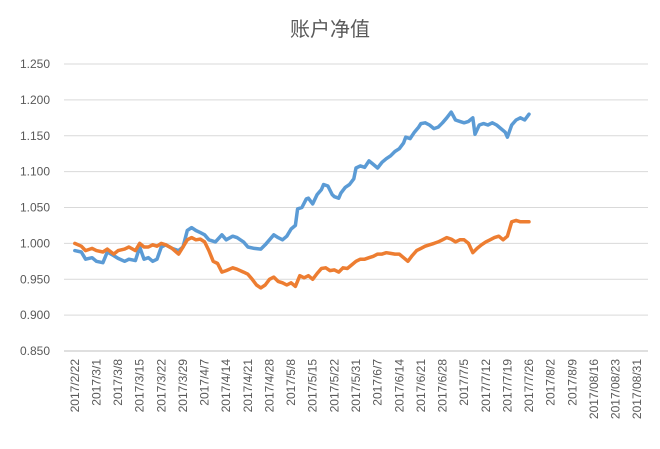  I want to click on x-tick-label: 2017/7/19, so click(507, 386).